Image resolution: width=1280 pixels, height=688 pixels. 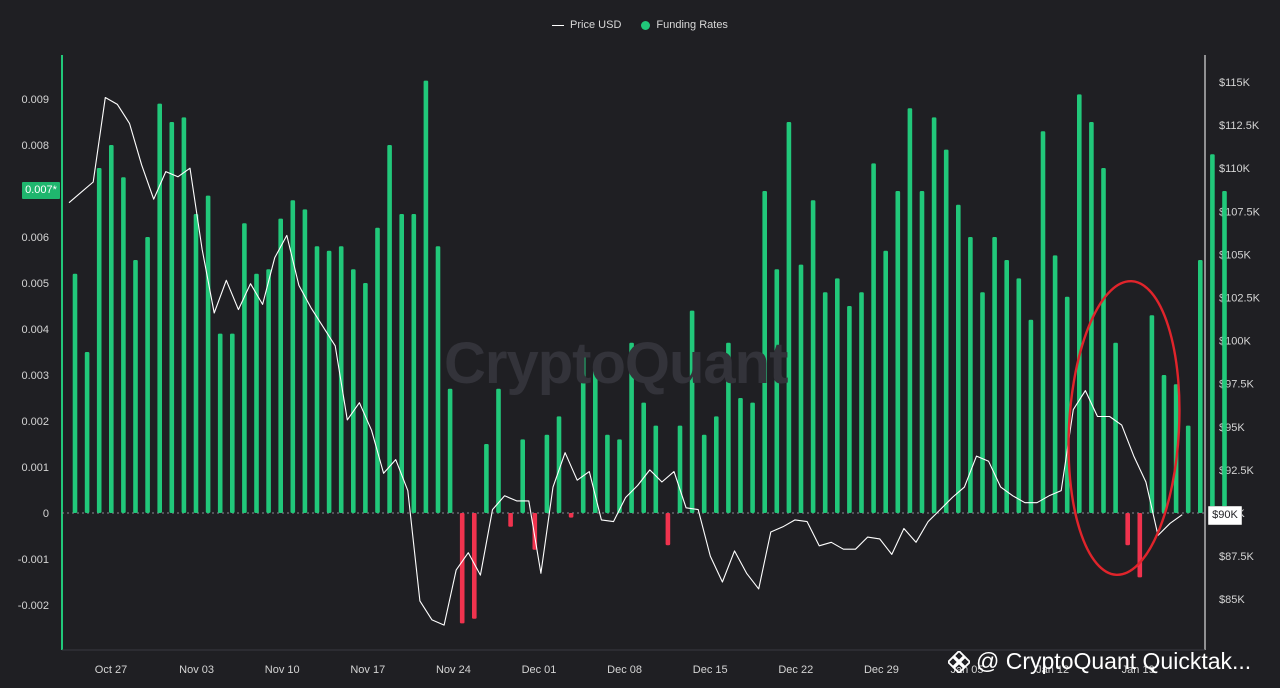 What do you see at coordinates (1240, 212) in the screenshot?
I see `y-right-tick-label: $107.5K` at bounding box center [1240, 212].